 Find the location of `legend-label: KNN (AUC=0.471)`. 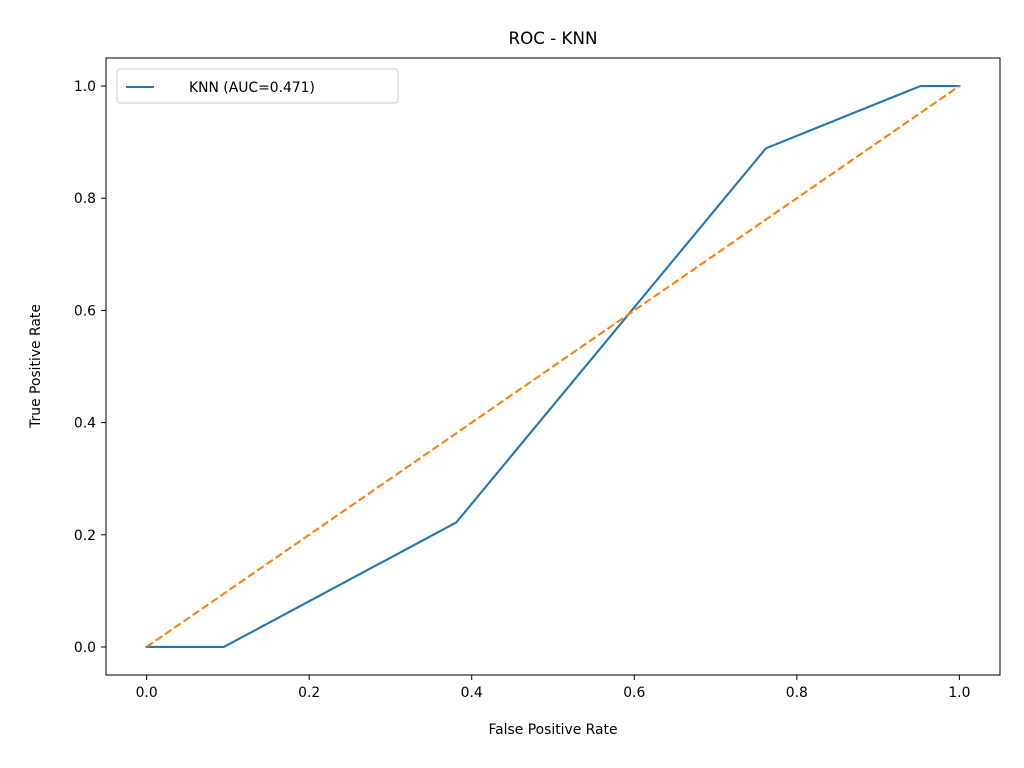

legend-label: KNN (AUC=0.471) is located at coordinates (252, 88).